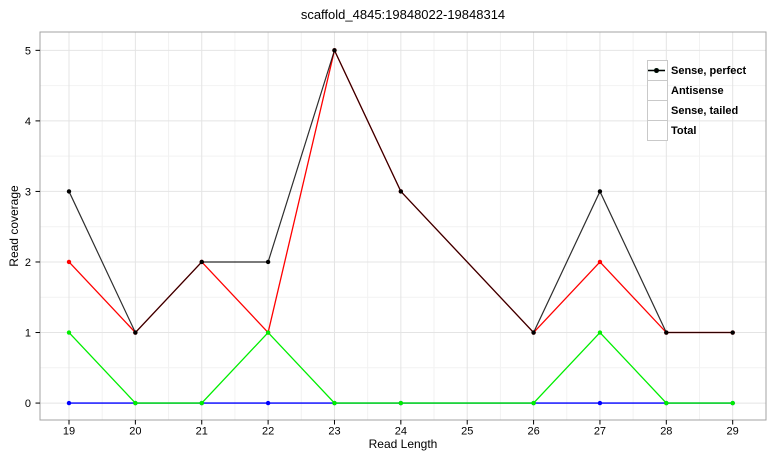  Describe the element at coordinates (28, 404) in the screenshot. I see `y-tick-label: 0` at that location.